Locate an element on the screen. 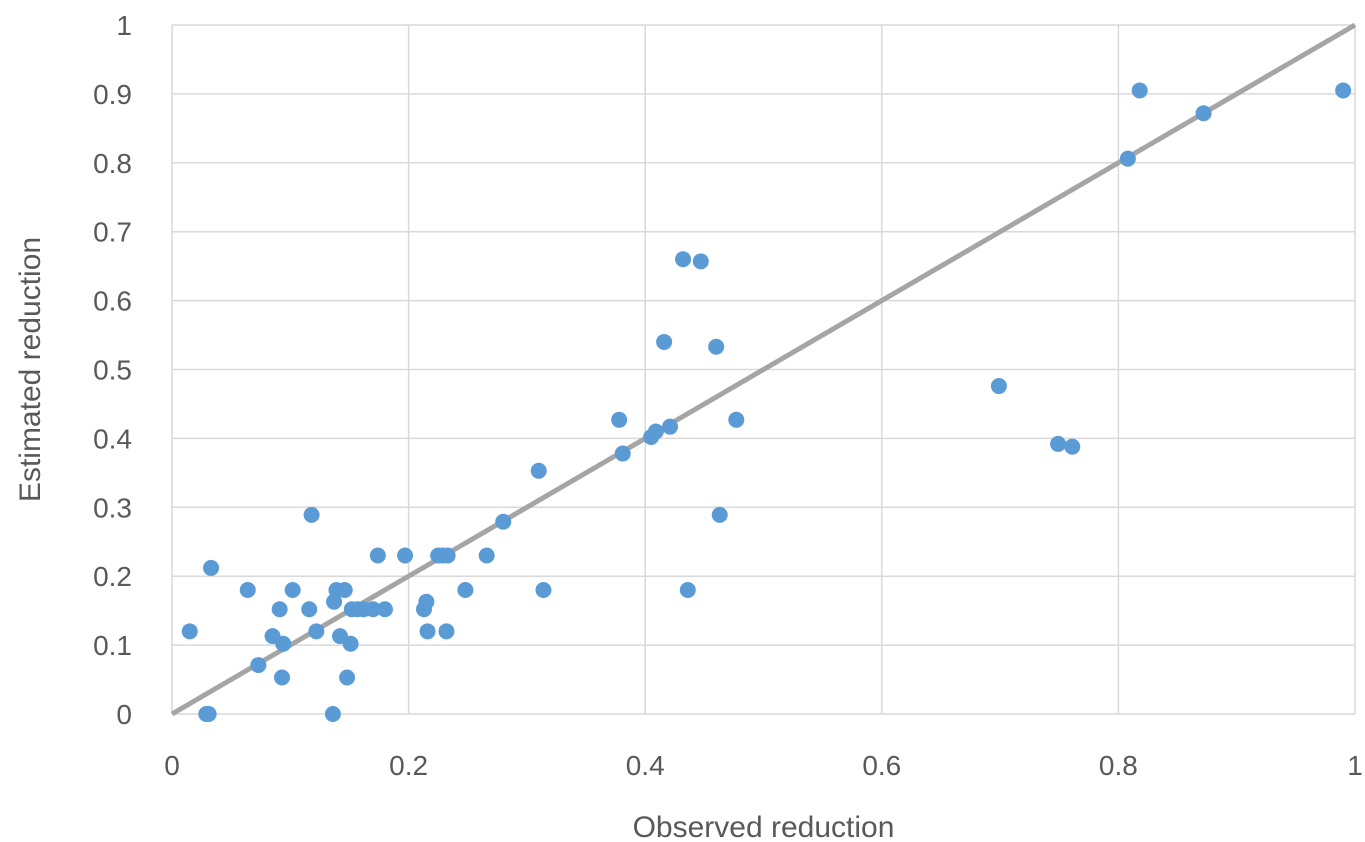  y-tick-label: 1 is located at coordinates (124, 25).